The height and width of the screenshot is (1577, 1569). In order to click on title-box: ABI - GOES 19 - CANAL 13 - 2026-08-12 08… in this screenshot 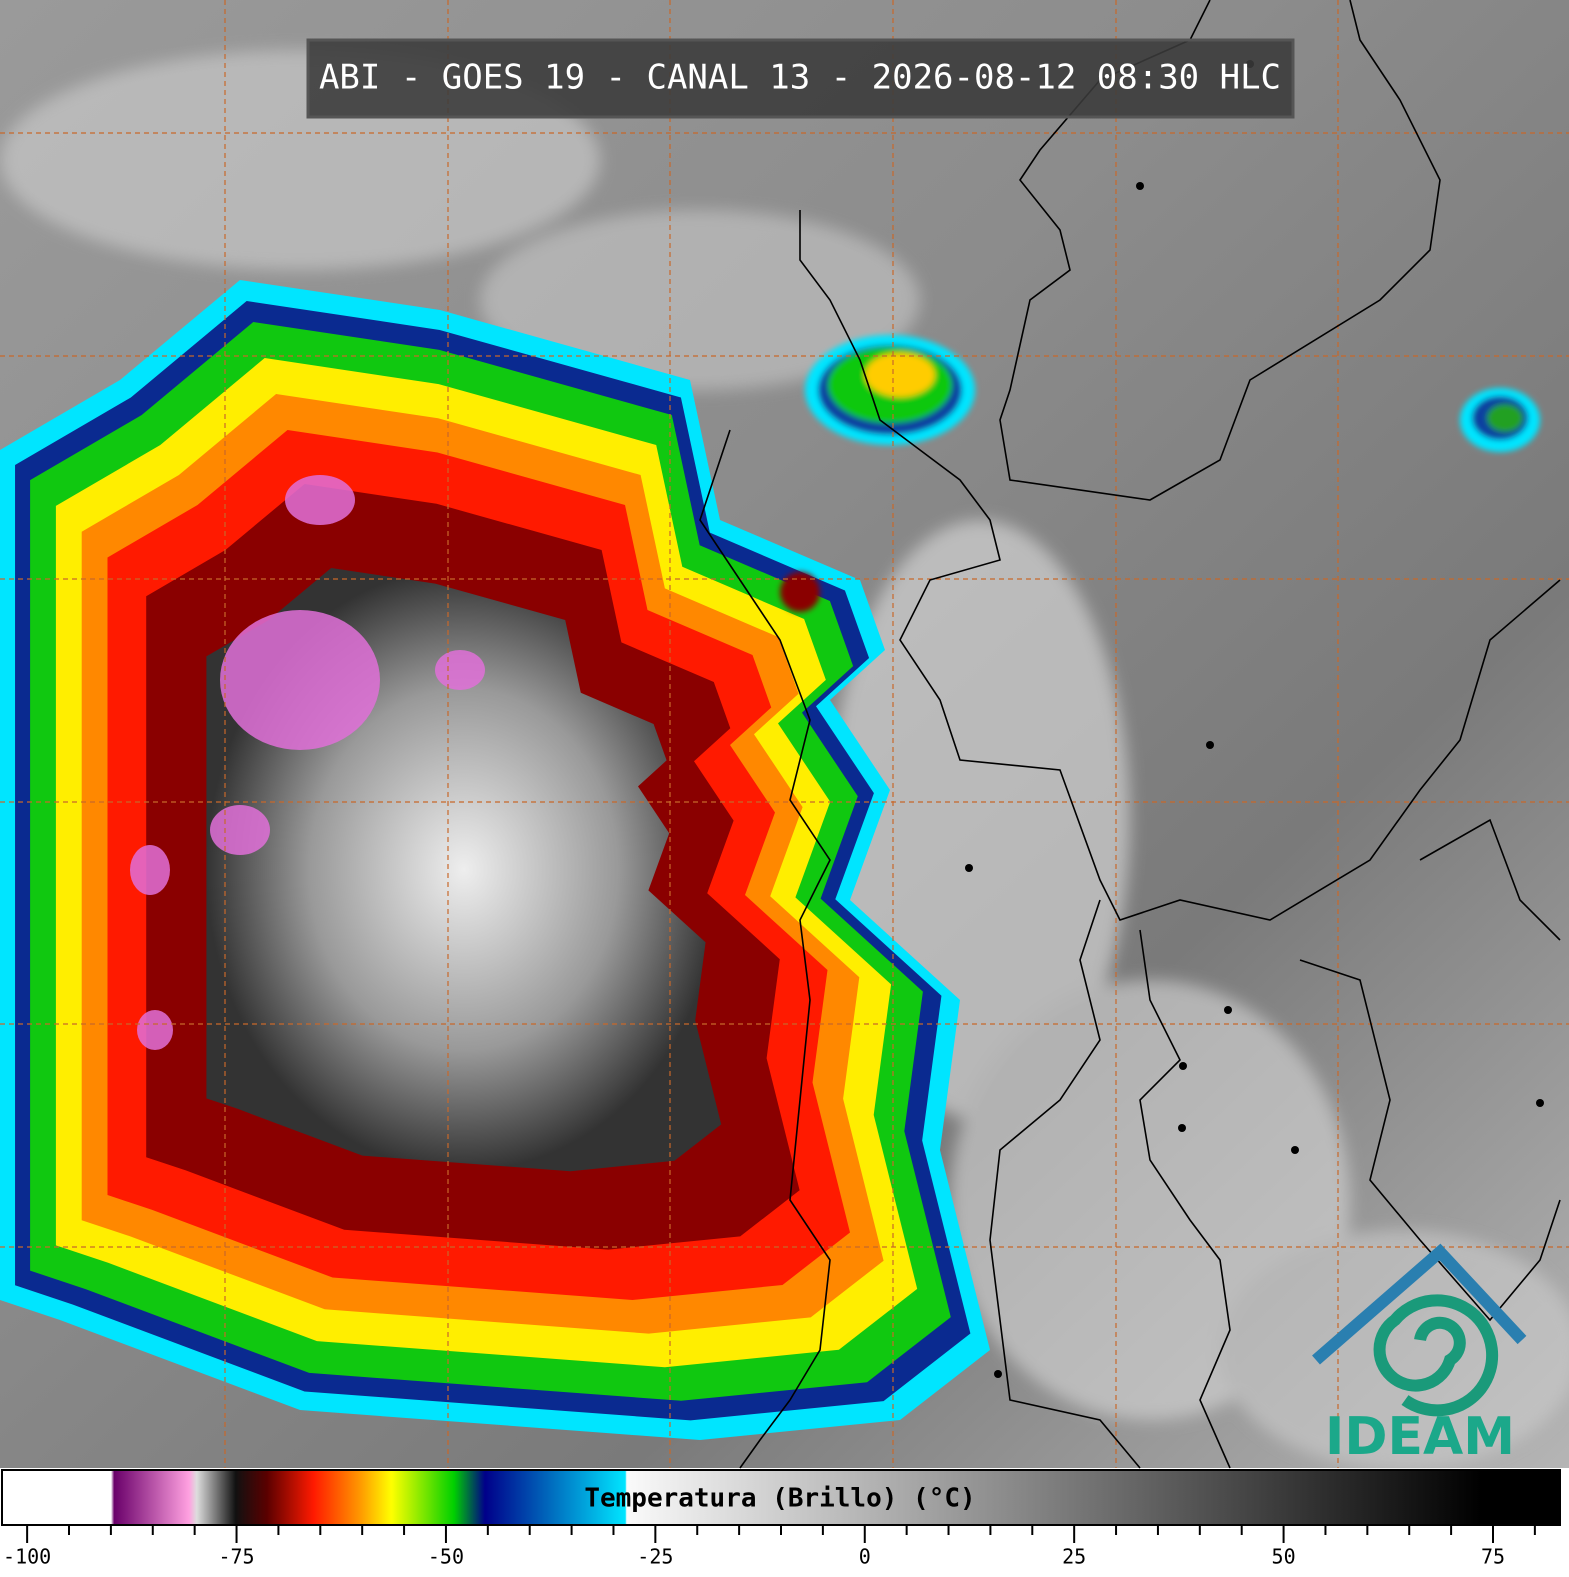, I will do `click(800, 78)`.